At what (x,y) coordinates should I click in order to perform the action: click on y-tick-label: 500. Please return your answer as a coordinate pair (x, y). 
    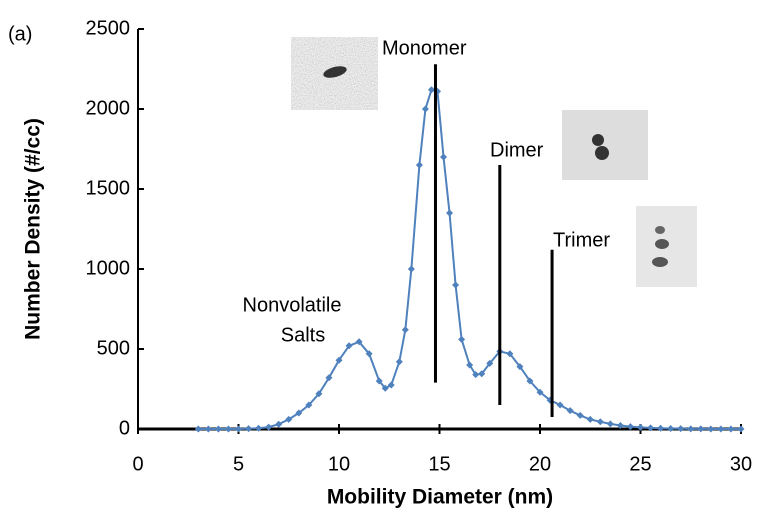
    Looking at the image, I should click on (113, 348).